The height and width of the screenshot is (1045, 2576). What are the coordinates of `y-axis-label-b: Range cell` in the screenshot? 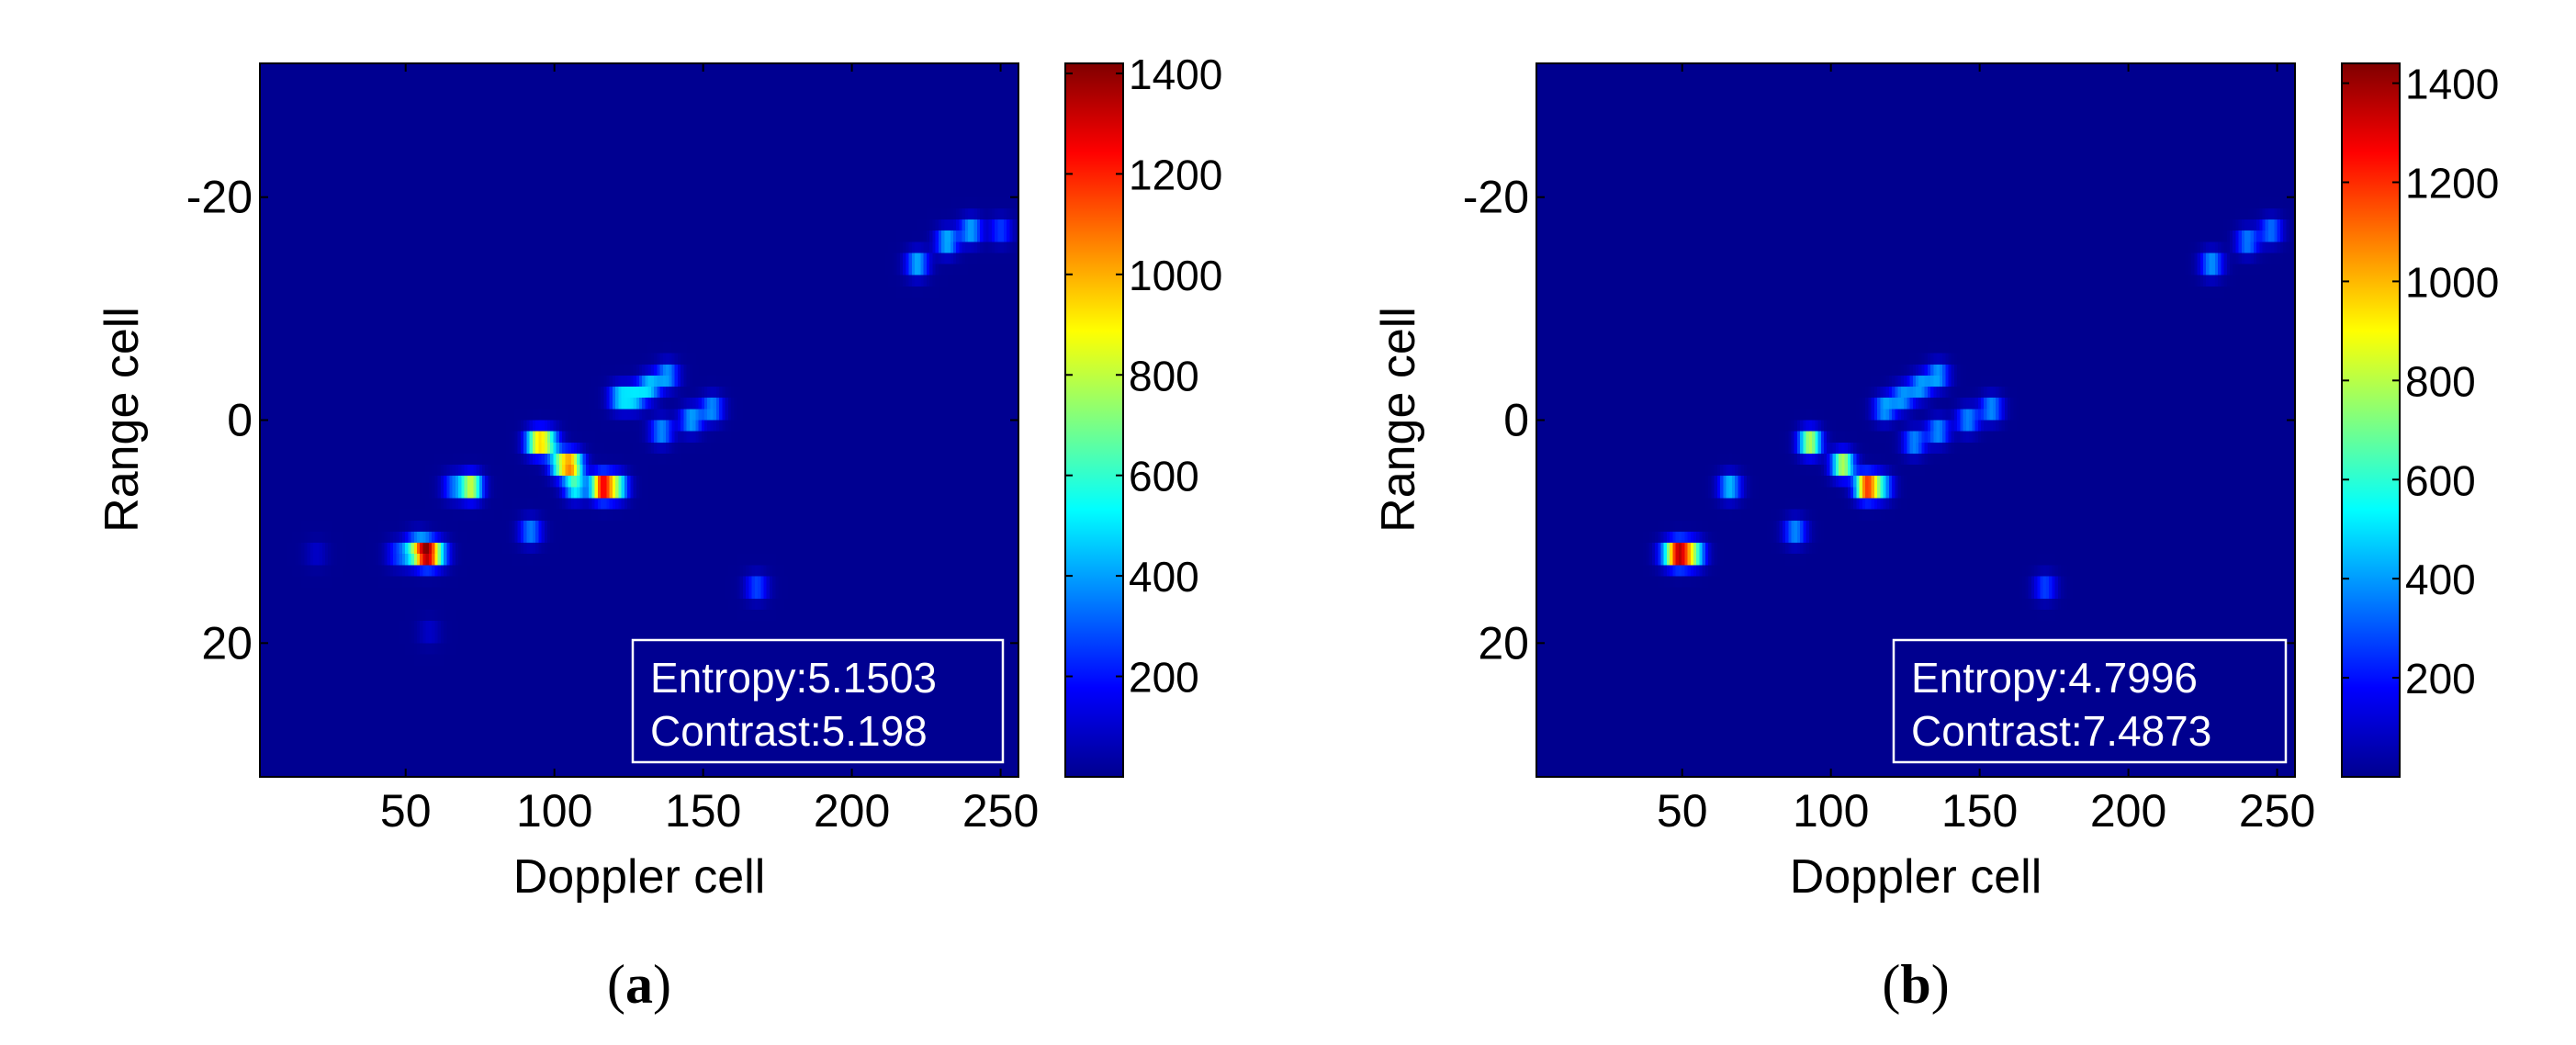 It's located at (1398, 420).